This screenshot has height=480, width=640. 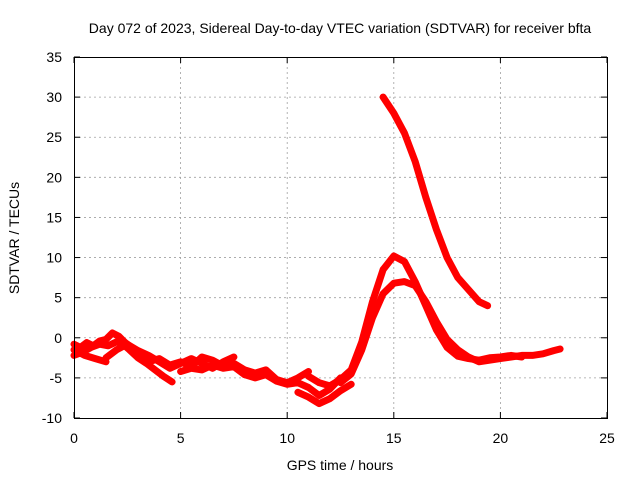 What do you see at coordinates (501, 438) in the screenshot?
I see `x-tick-label: 20` at bounding box center [501, 438].